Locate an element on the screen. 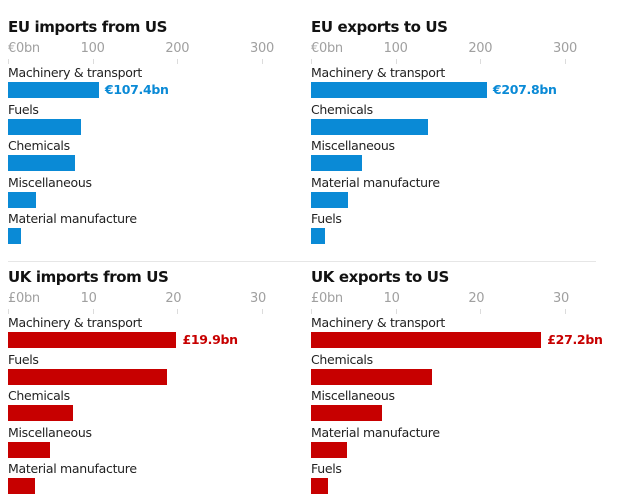  data-label: £19.9bn is located at coordinates (210, 339).